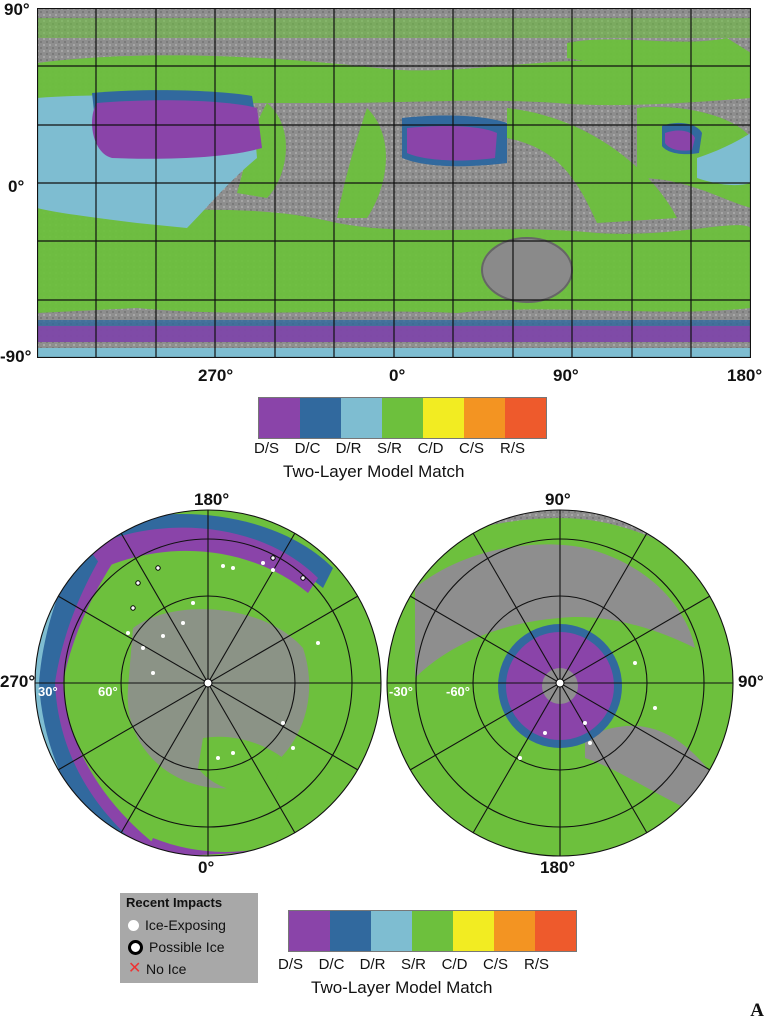 This screenshot has width=770, height=1024. I want to click on legend-code-dc-2: D/C, so click(331, 964).